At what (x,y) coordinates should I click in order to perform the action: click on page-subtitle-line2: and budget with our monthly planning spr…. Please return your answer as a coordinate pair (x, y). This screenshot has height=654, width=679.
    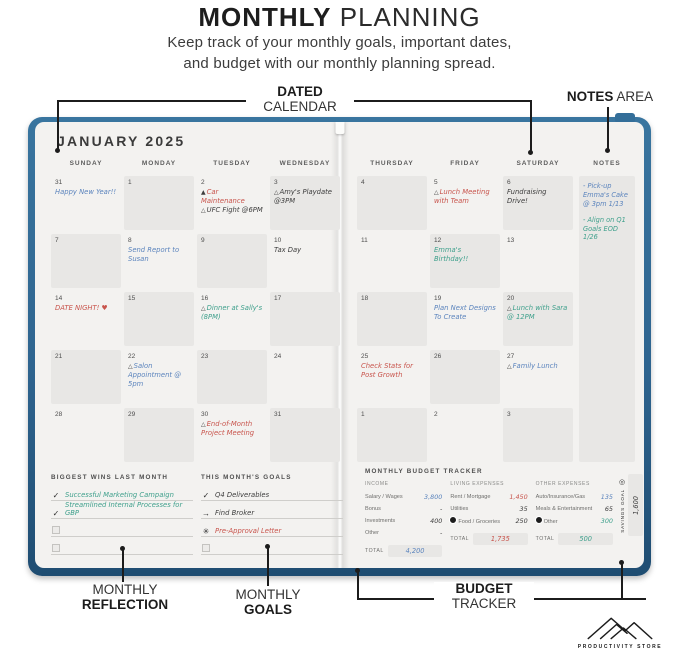
    Looking at the image, I should click on (339, 63).